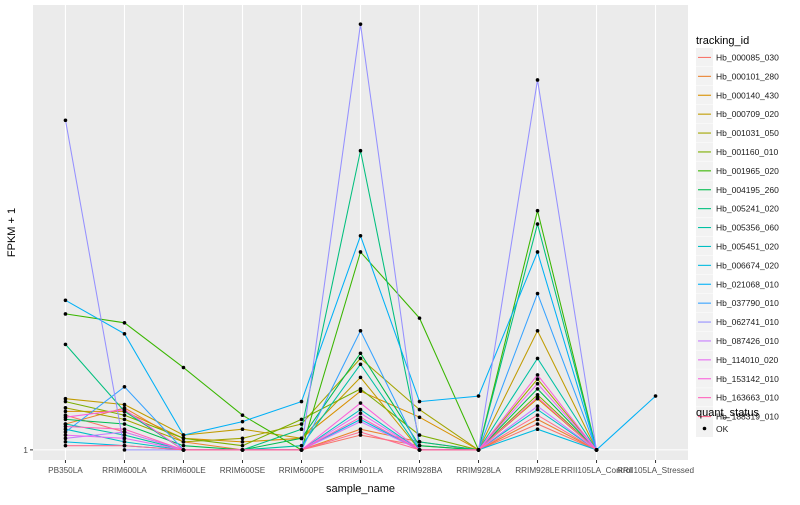 The height and width of the screenshot is (505, 800). I want to click on x-tick-label: RRIM928LE, so click(537, 470).